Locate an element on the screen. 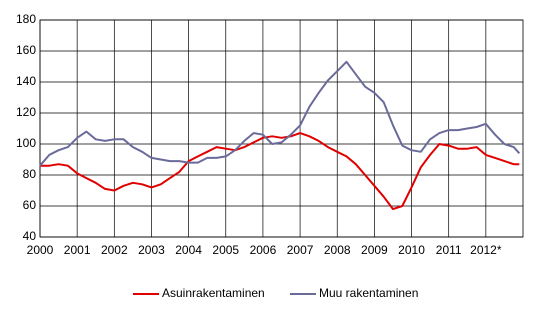  legend-label: Asuinrakentaminen is located at coordinates (213, 293).